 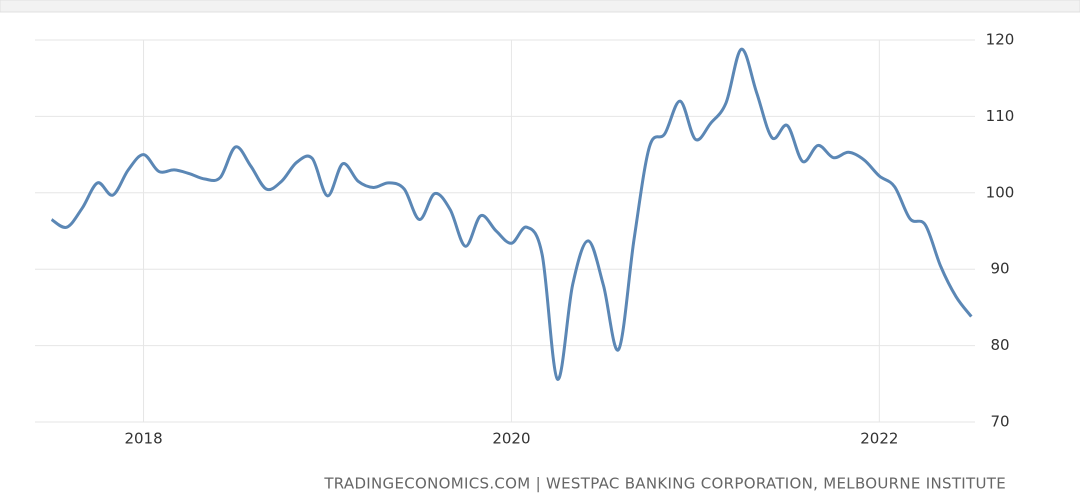 I want to click on x-tick-label: 2020, so click(x=511, y=439).